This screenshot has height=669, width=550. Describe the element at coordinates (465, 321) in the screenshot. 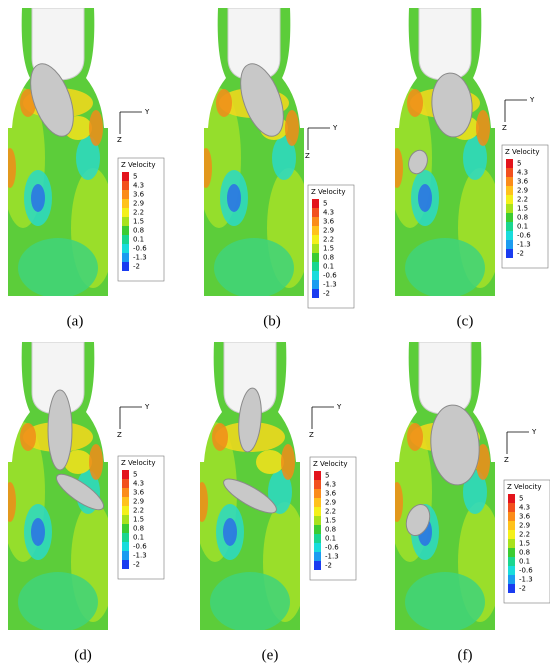

I see `panel-label: (c)` at that location.